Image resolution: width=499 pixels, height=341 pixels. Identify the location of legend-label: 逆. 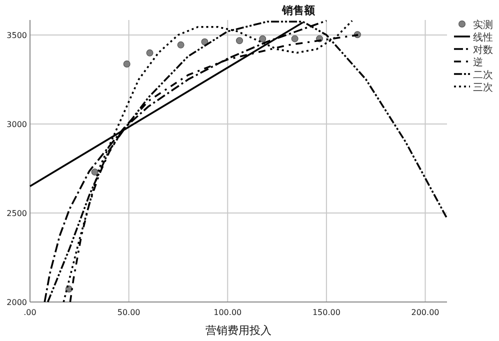
(478, 62).